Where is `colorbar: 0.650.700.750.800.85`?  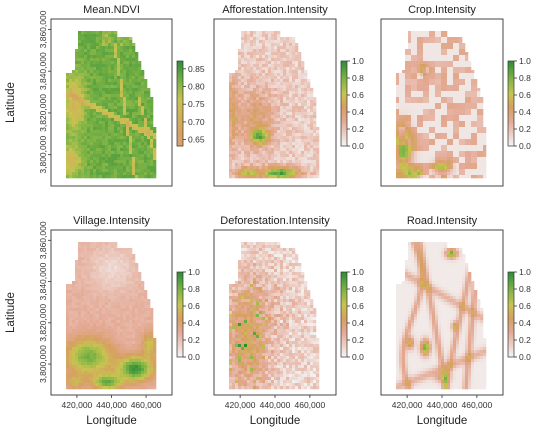 colorbar: 0.650.700.750.800.85 is located at coordinates (190, 103).